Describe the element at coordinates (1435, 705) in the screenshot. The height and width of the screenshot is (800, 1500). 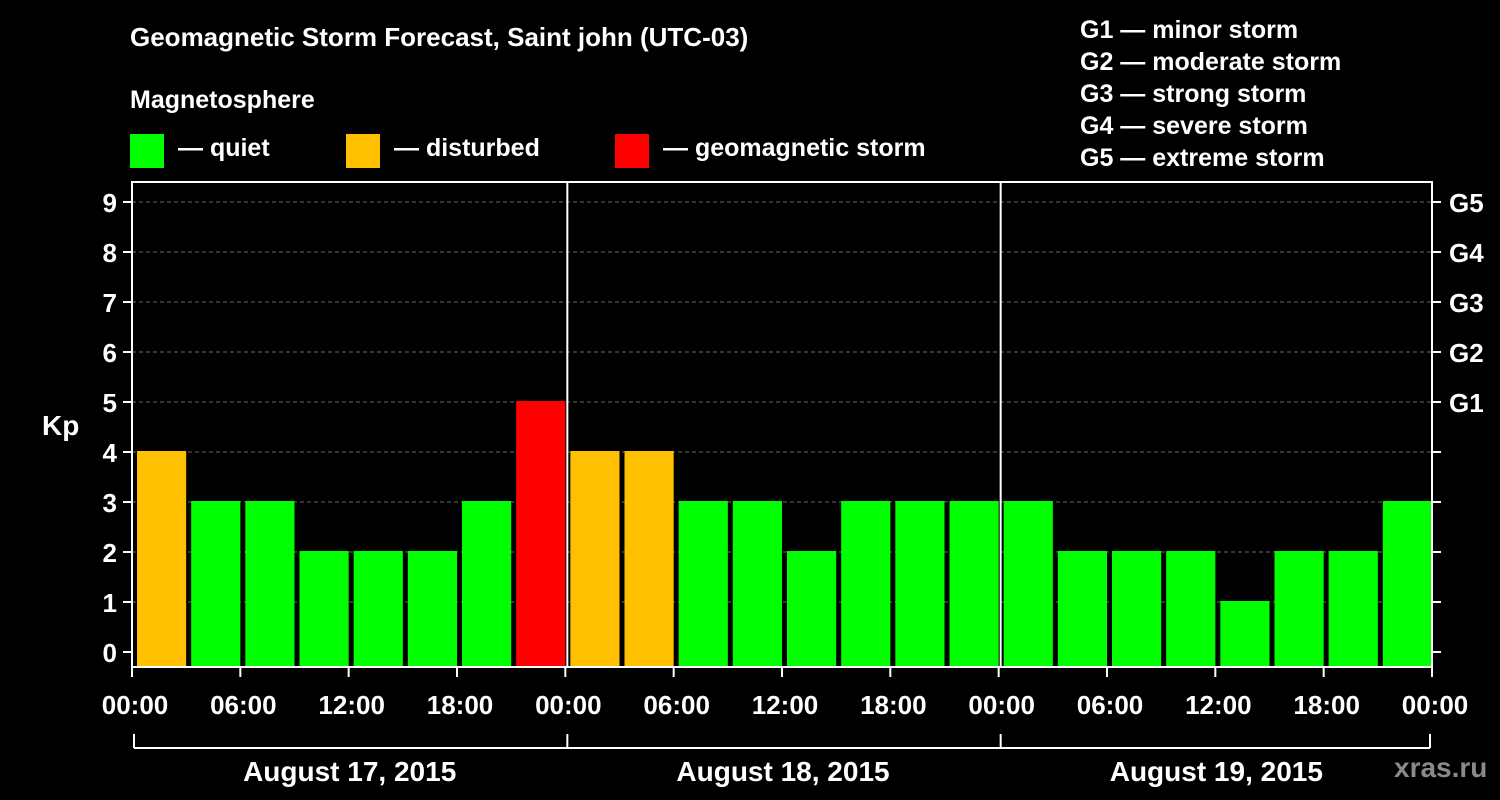
I see `x-tick-label-12: 00:00` at that location.